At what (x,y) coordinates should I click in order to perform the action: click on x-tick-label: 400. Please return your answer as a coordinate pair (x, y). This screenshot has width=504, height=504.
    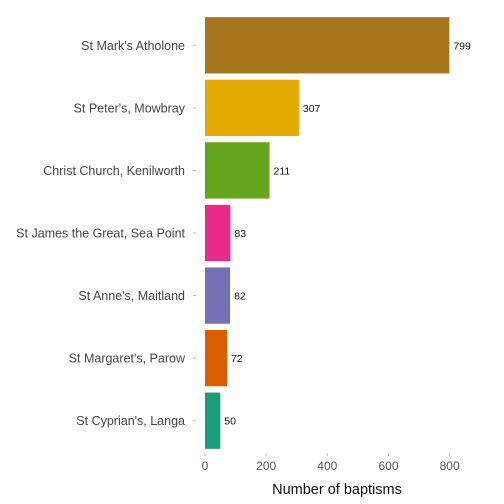
    Looking at the image, I should click on (327, 466).